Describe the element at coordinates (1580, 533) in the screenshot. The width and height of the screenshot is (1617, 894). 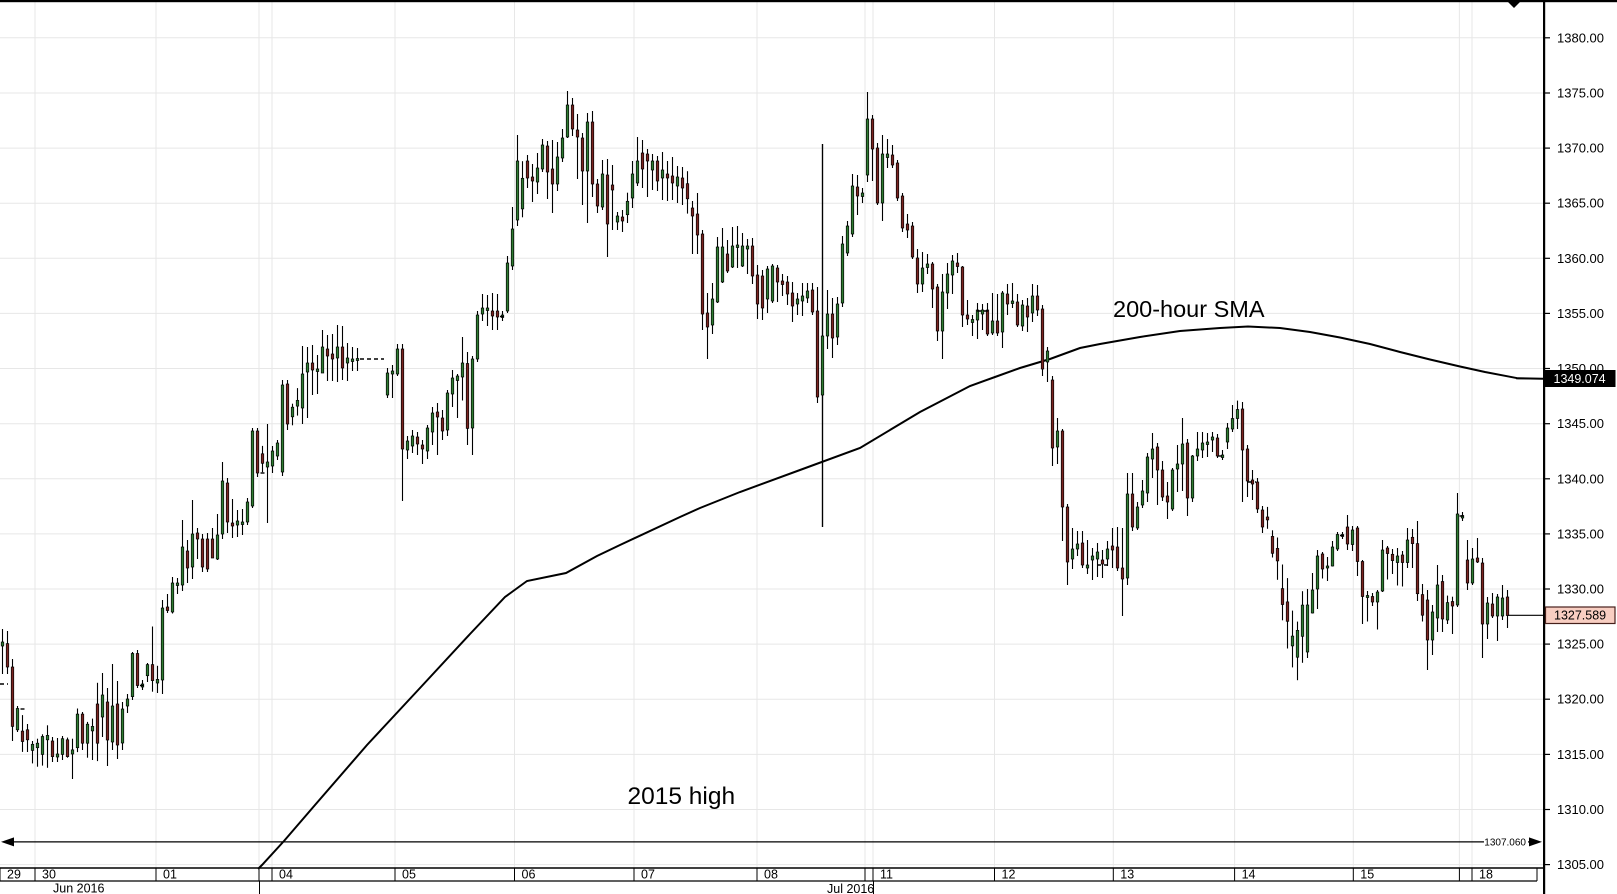
I see `svg-text: 1335.00` at that location.